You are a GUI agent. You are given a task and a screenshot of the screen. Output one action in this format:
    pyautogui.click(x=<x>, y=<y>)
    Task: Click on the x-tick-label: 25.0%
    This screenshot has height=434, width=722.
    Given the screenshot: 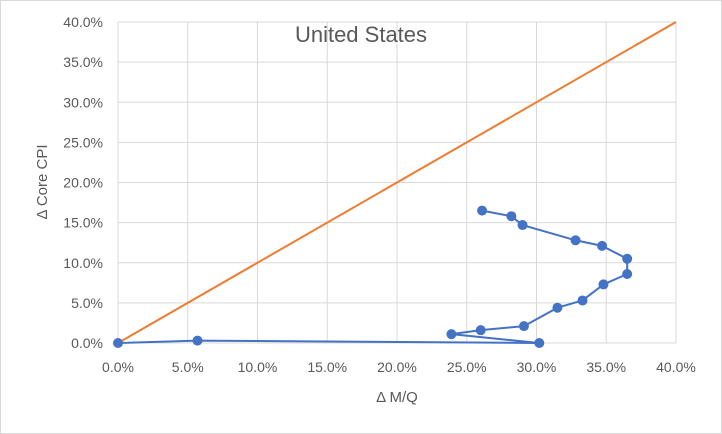 What is the action you would take?
    pyautogui.click(x=467, y=367)
    